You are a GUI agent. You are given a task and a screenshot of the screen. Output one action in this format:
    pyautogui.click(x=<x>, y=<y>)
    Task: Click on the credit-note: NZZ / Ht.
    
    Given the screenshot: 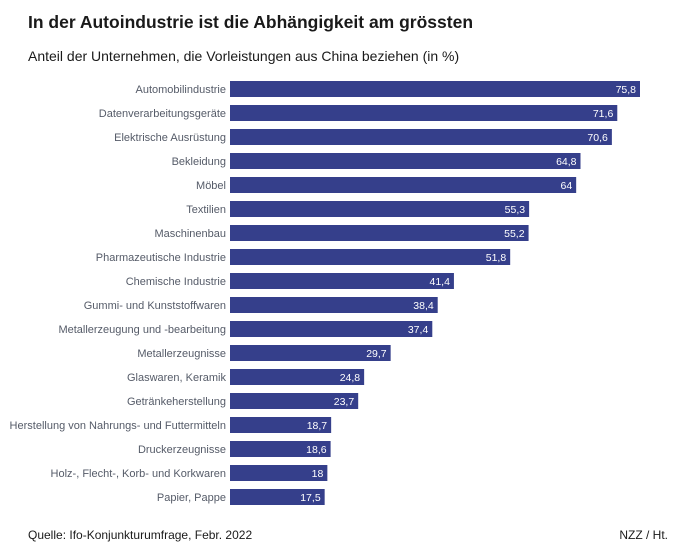 What is the action you would take?
    pyautogui.click(x=643, y=535)
    